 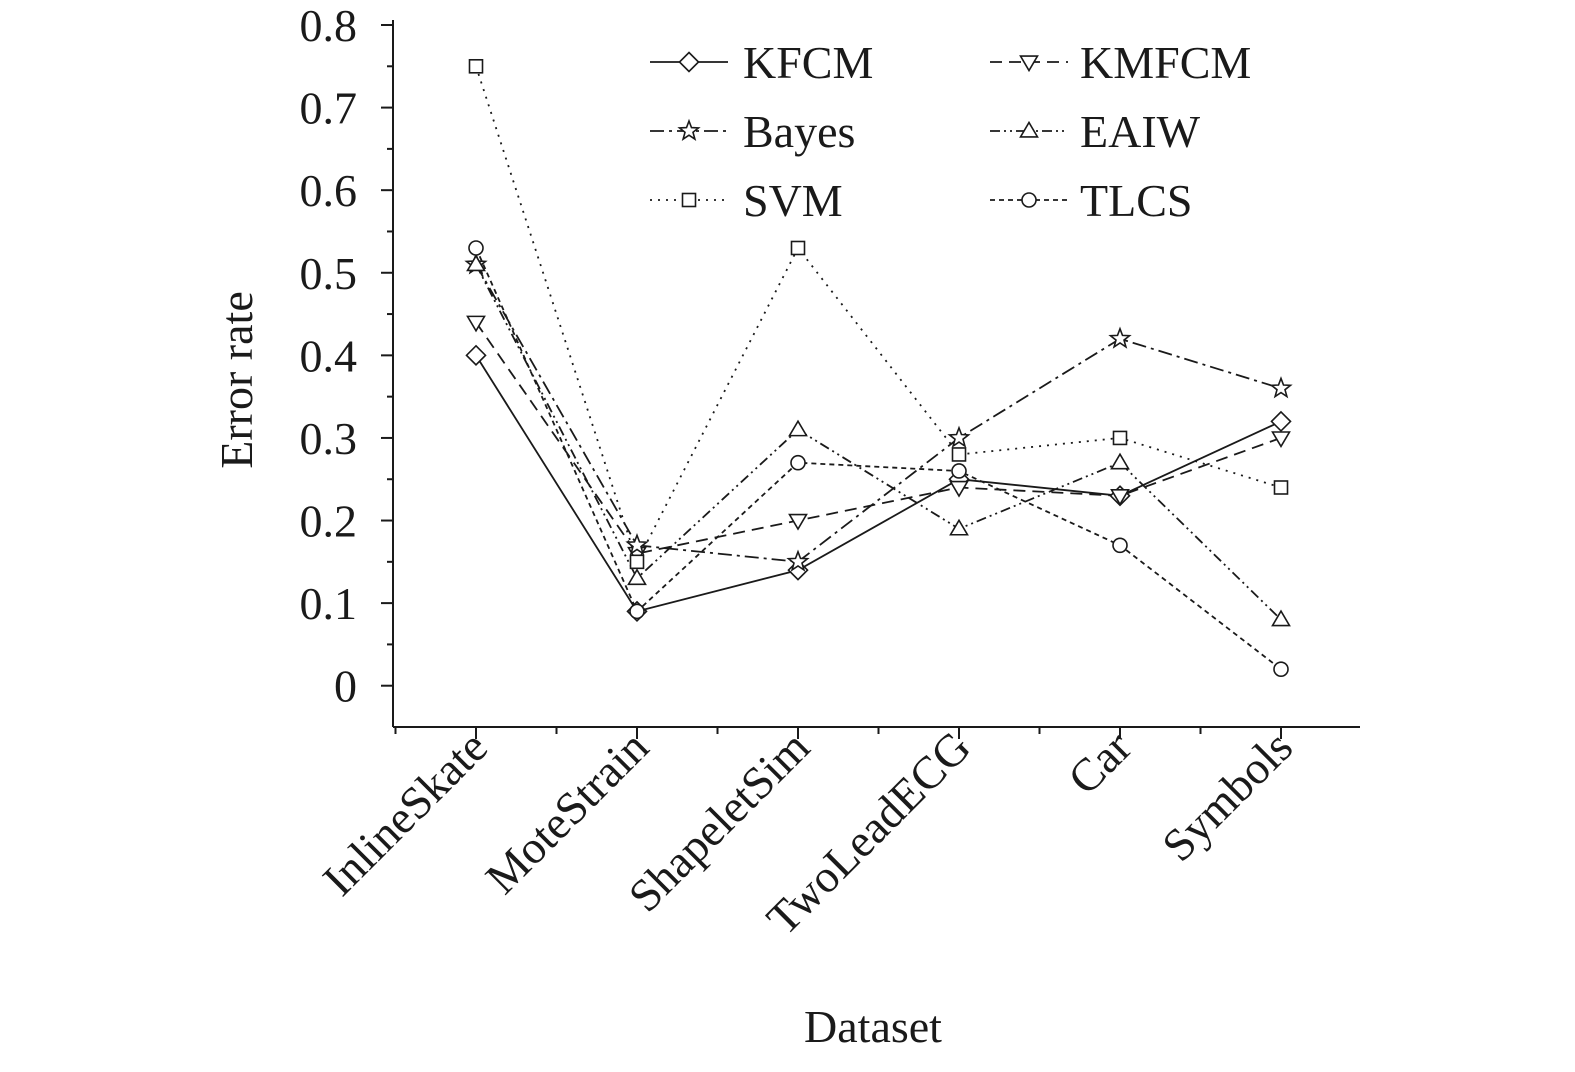 What do you see at coordinates (345, 686) in the screenshot?
I see `y-tick-label: 0` at bounding box center [345, 686].